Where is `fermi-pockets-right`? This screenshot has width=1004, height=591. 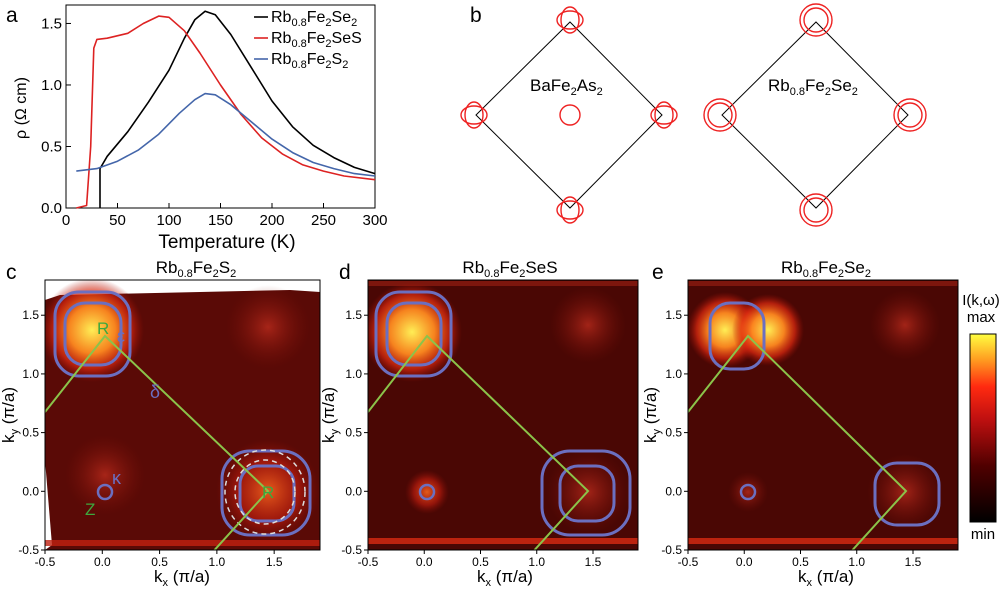
fermi-pockets-right is located at coordinates (815, 115).